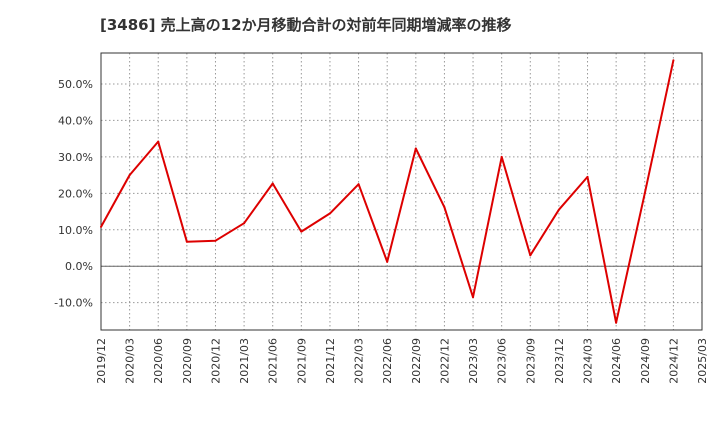 Image resolution: width=720 pixels, height=440 pixels. I want to click on y-tick-label: 20.0%, so click(75, 193).